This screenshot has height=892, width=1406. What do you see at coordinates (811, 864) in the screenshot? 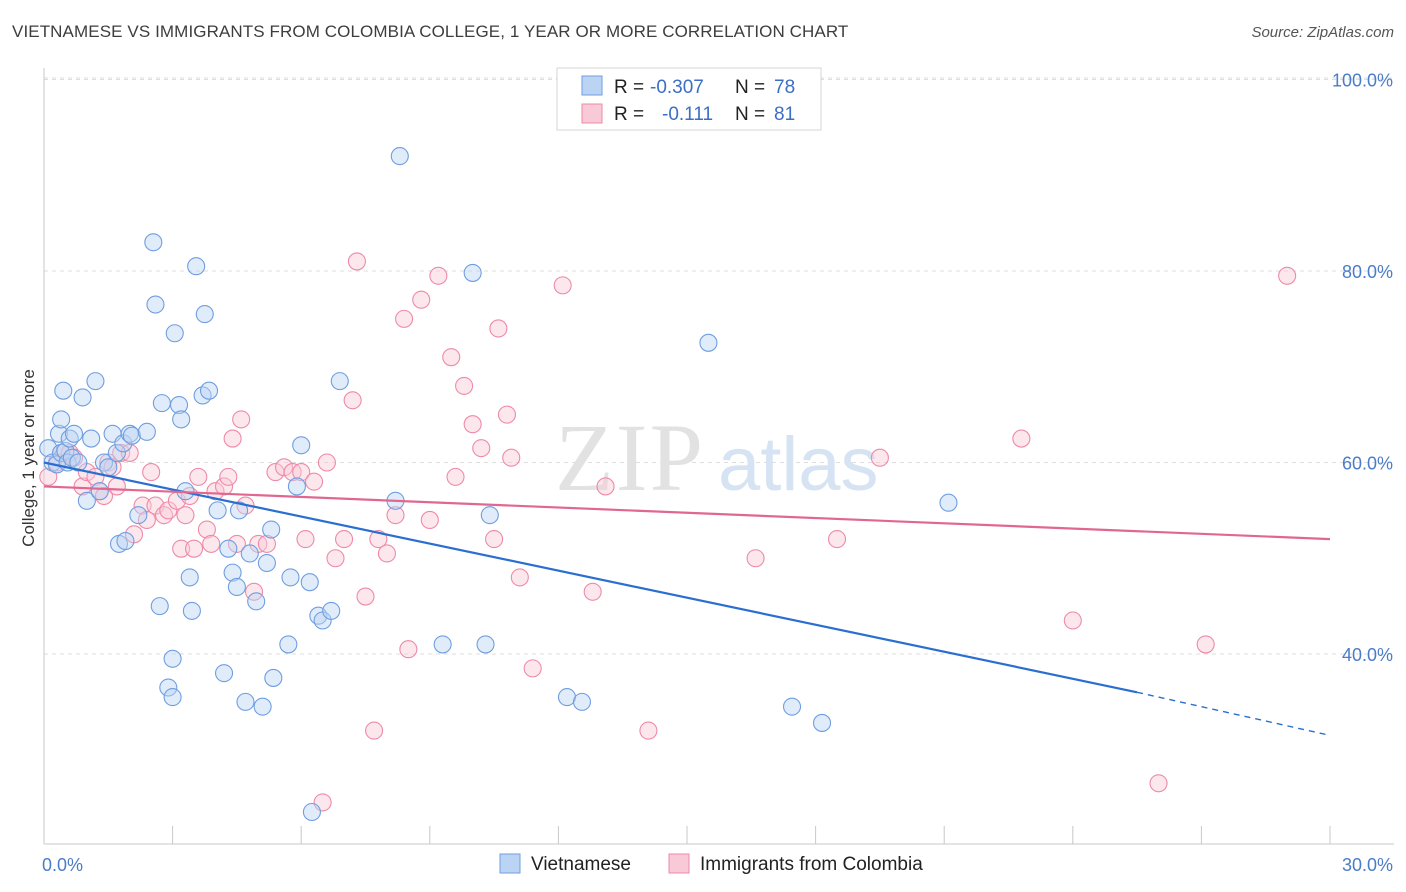
I see `legend-label-colombia: Immigrants from Colombia` at bounding box center [811, 864].